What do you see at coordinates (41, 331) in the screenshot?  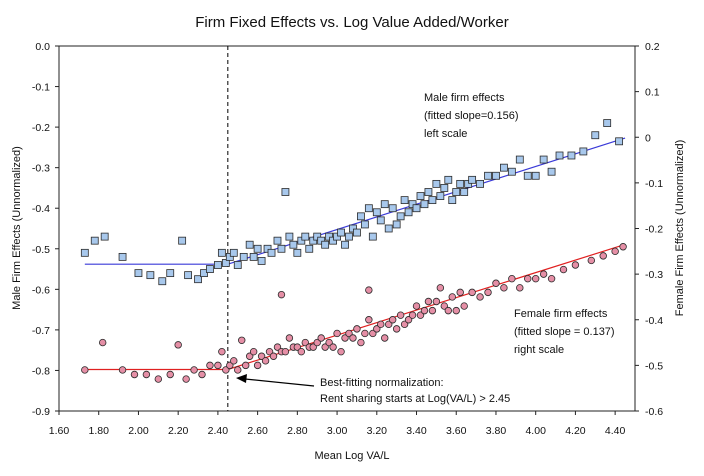 I see `y-left-tick-label: -0.7` at bounding box center [41, 331].